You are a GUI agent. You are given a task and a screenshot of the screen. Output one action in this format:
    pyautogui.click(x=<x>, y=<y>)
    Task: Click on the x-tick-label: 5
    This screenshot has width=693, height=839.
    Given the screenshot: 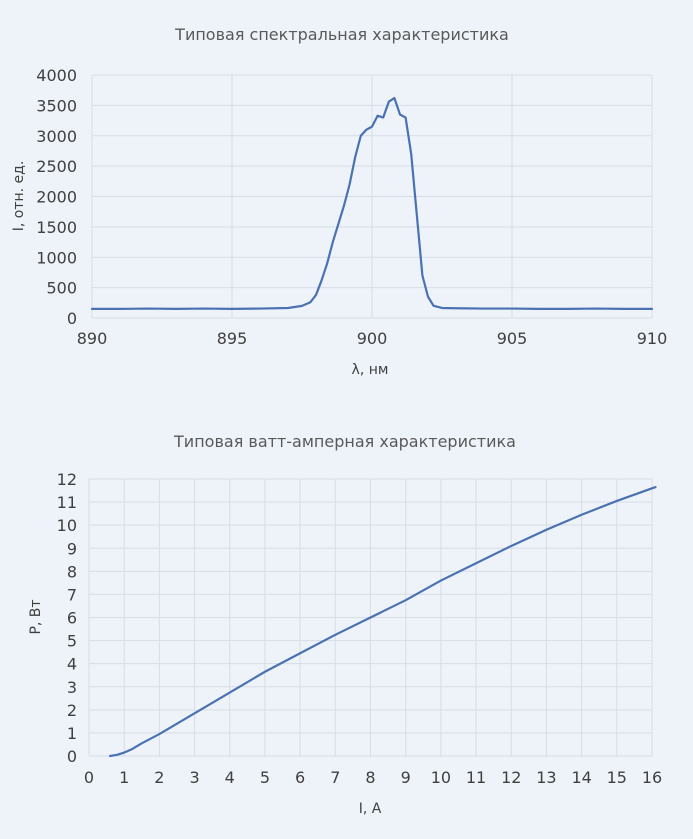 What is the action you would take?
    pyautogui.click(x=265, y=777)
    